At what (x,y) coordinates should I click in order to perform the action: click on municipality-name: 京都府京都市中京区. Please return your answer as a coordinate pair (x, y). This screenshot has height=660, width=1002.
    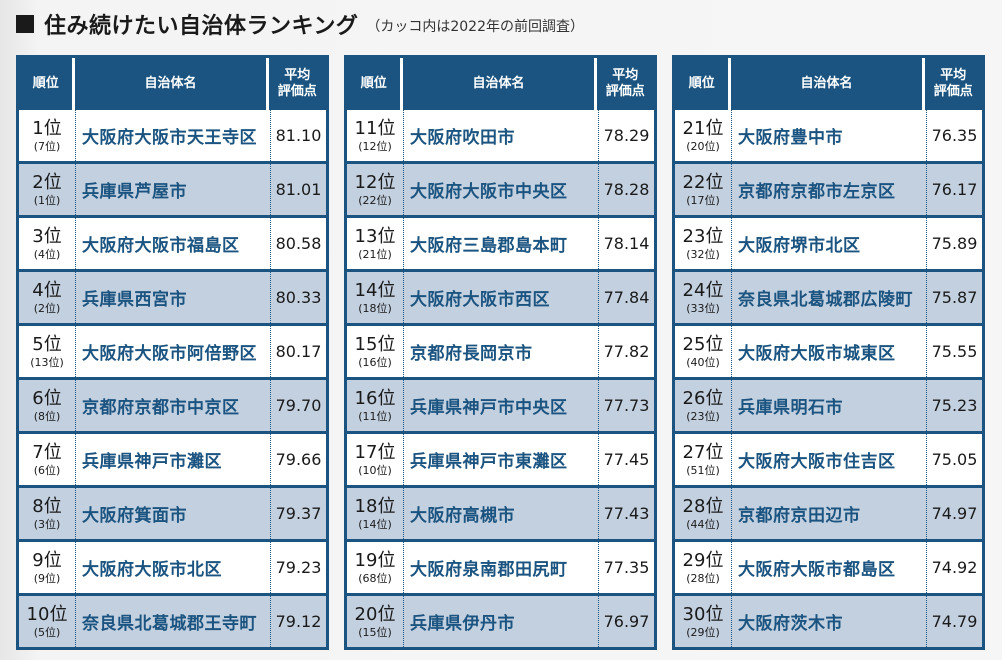
    Looking at the image, I should click on (173, 405).